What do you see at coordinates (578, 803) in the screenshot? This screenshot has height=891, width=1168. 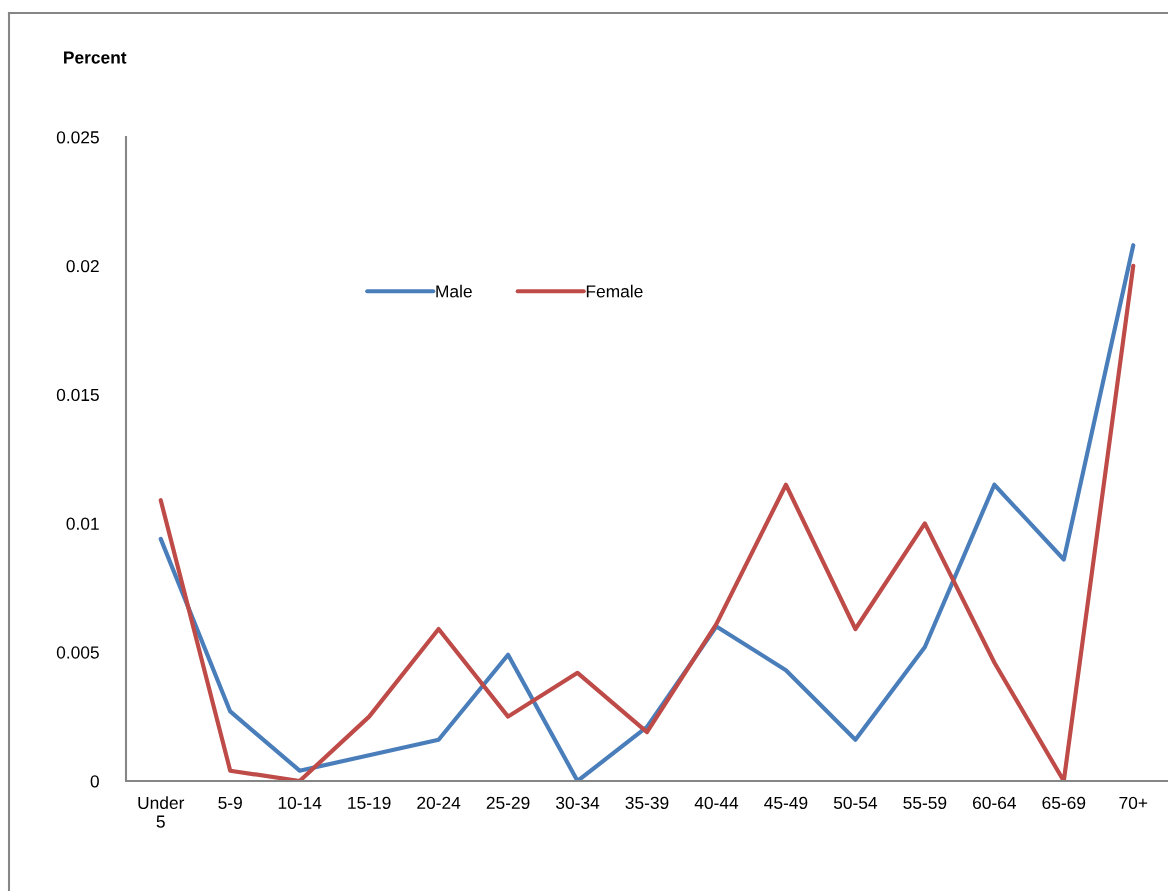 I see `x-tick-label: 30-34` at bounding box center [578, 803].